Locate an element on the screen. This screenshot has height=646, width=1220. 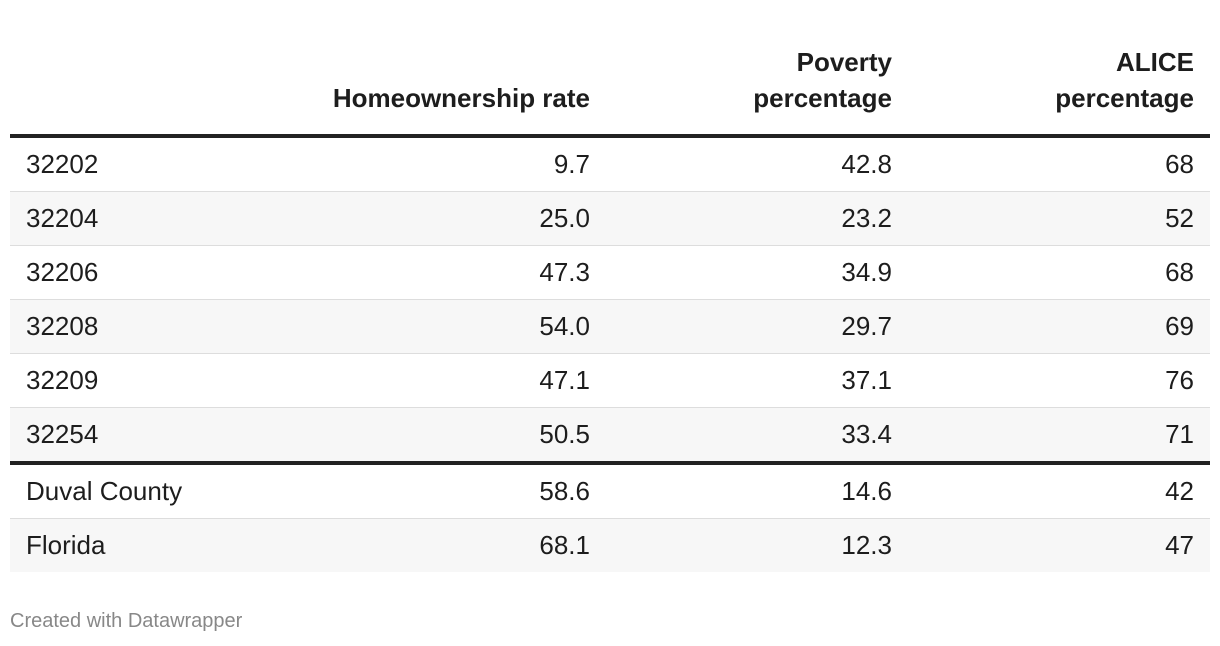
cell-poverty-percentage: 12.3 is located at coordinates (757, 545).